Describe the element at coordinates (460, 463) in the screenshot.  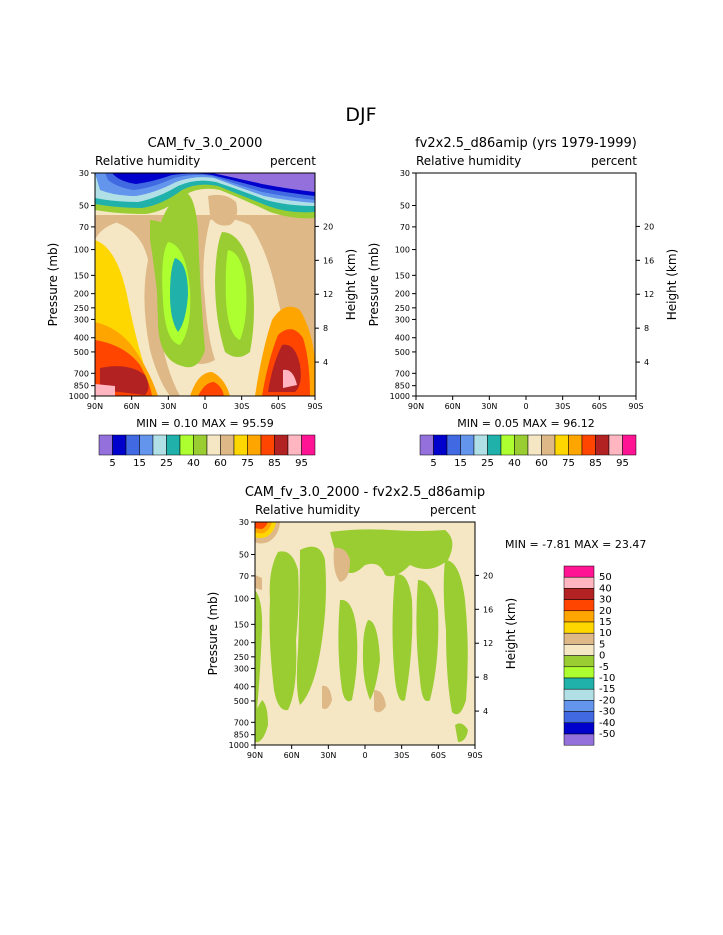
I see `colorbar-label: 15` at that location.